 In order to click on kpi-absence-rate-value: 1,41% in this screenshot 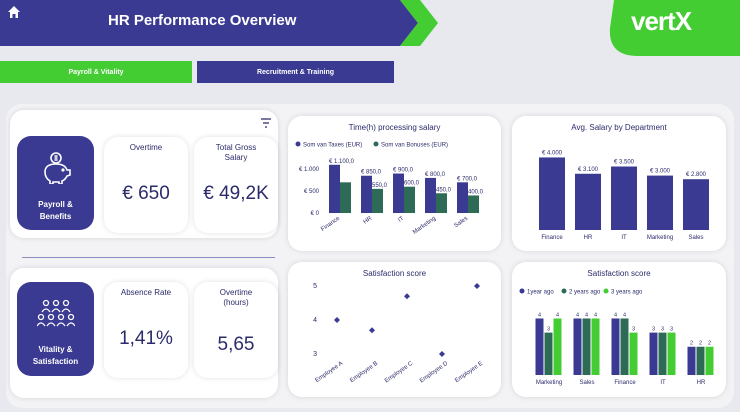, I will do `click(146, 338)`.